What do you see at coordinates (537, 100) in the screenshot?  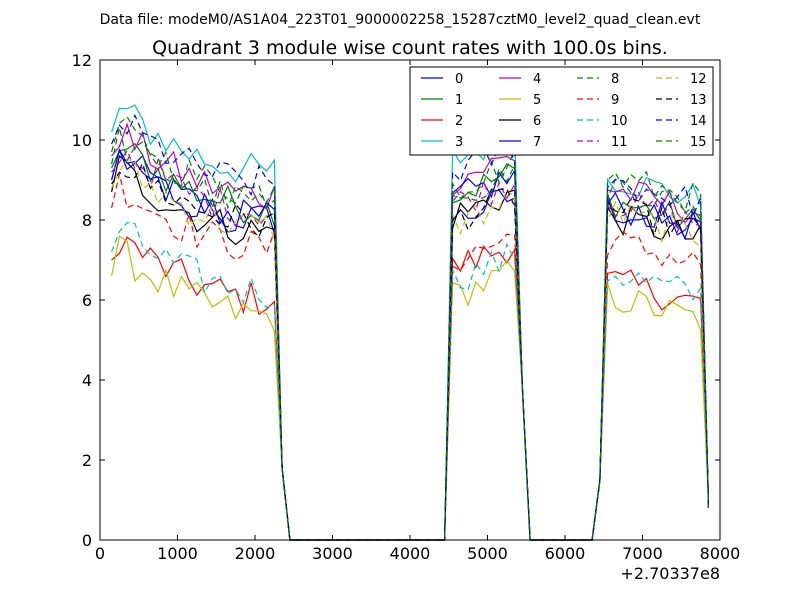 I see `legend-label-5: 5` at bounding box center [537, 100].